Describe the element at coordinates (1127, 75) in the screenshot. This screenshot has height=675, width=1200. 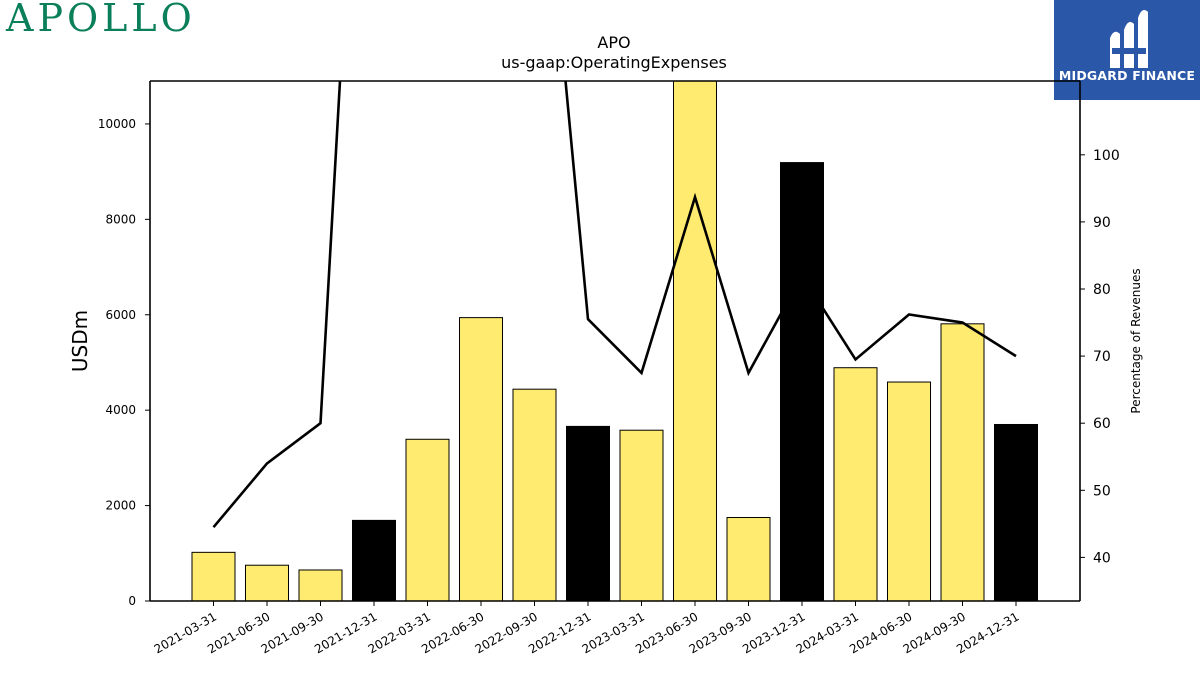
I see `badge-label: MIDGARD FINANCE` at that location.